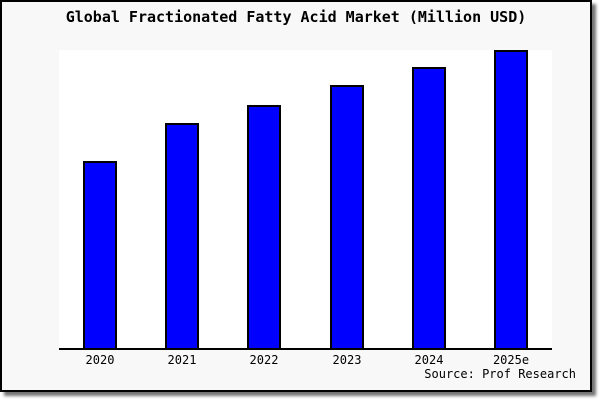 The width and height of the screenshot is (600, 400). What do you see at coordinates (511, 360) in the screenshot?
I see `x-tick-2025e: 2025e` at bounding box center [511, 360].